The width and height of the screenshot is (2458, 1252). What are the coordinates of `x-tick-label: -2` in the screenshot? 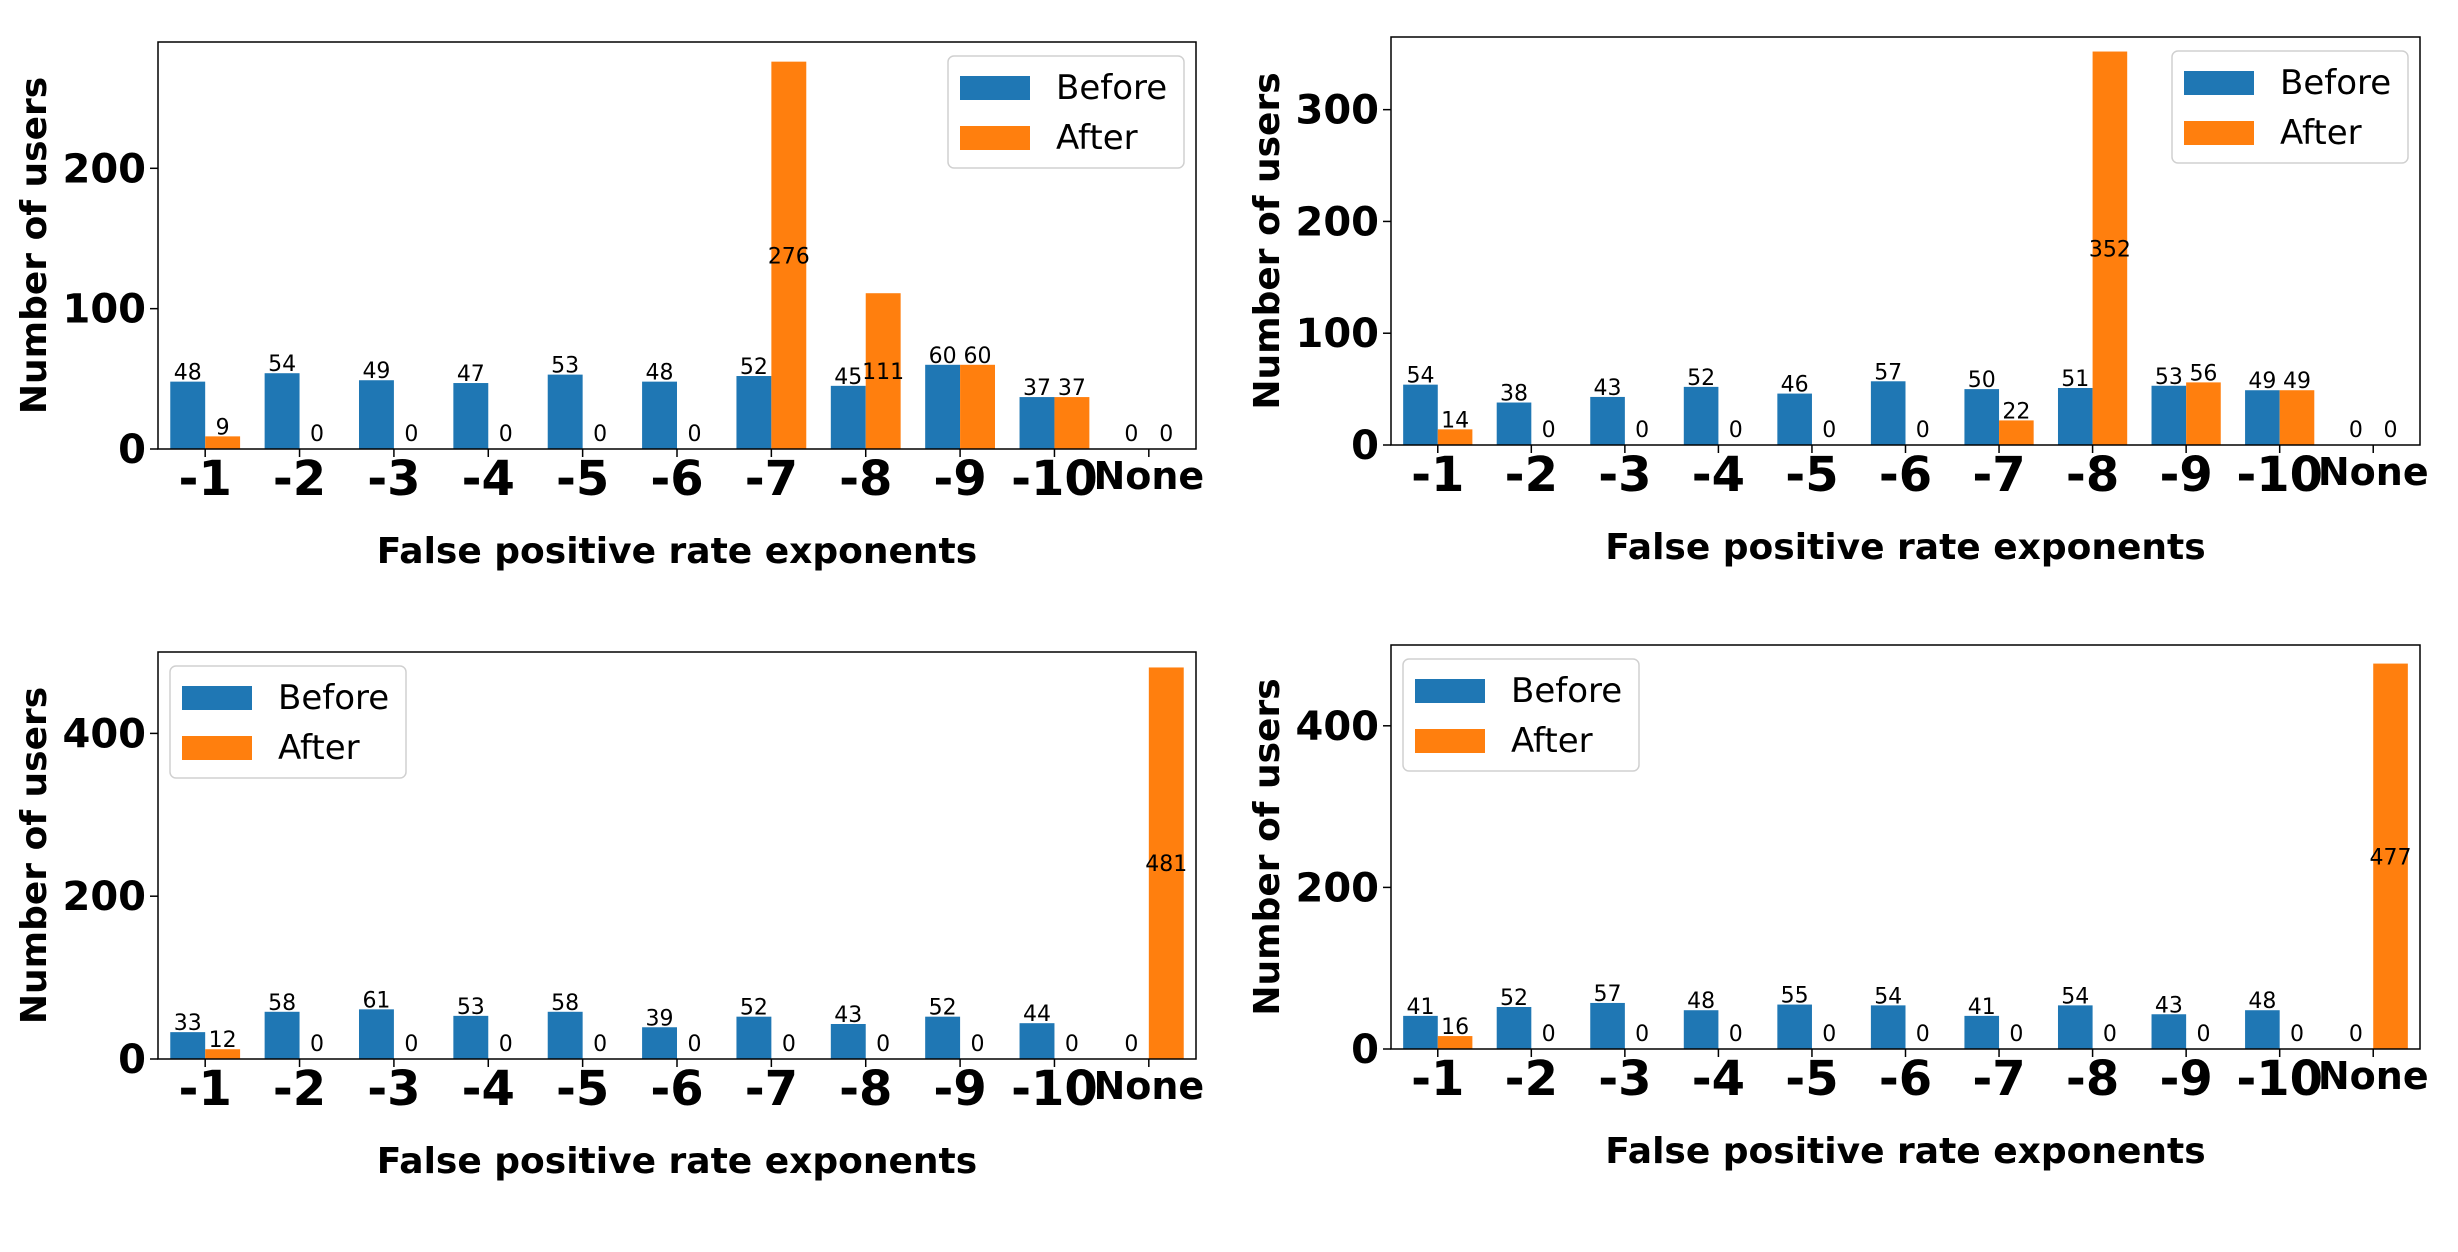 It's located at (299, 479).